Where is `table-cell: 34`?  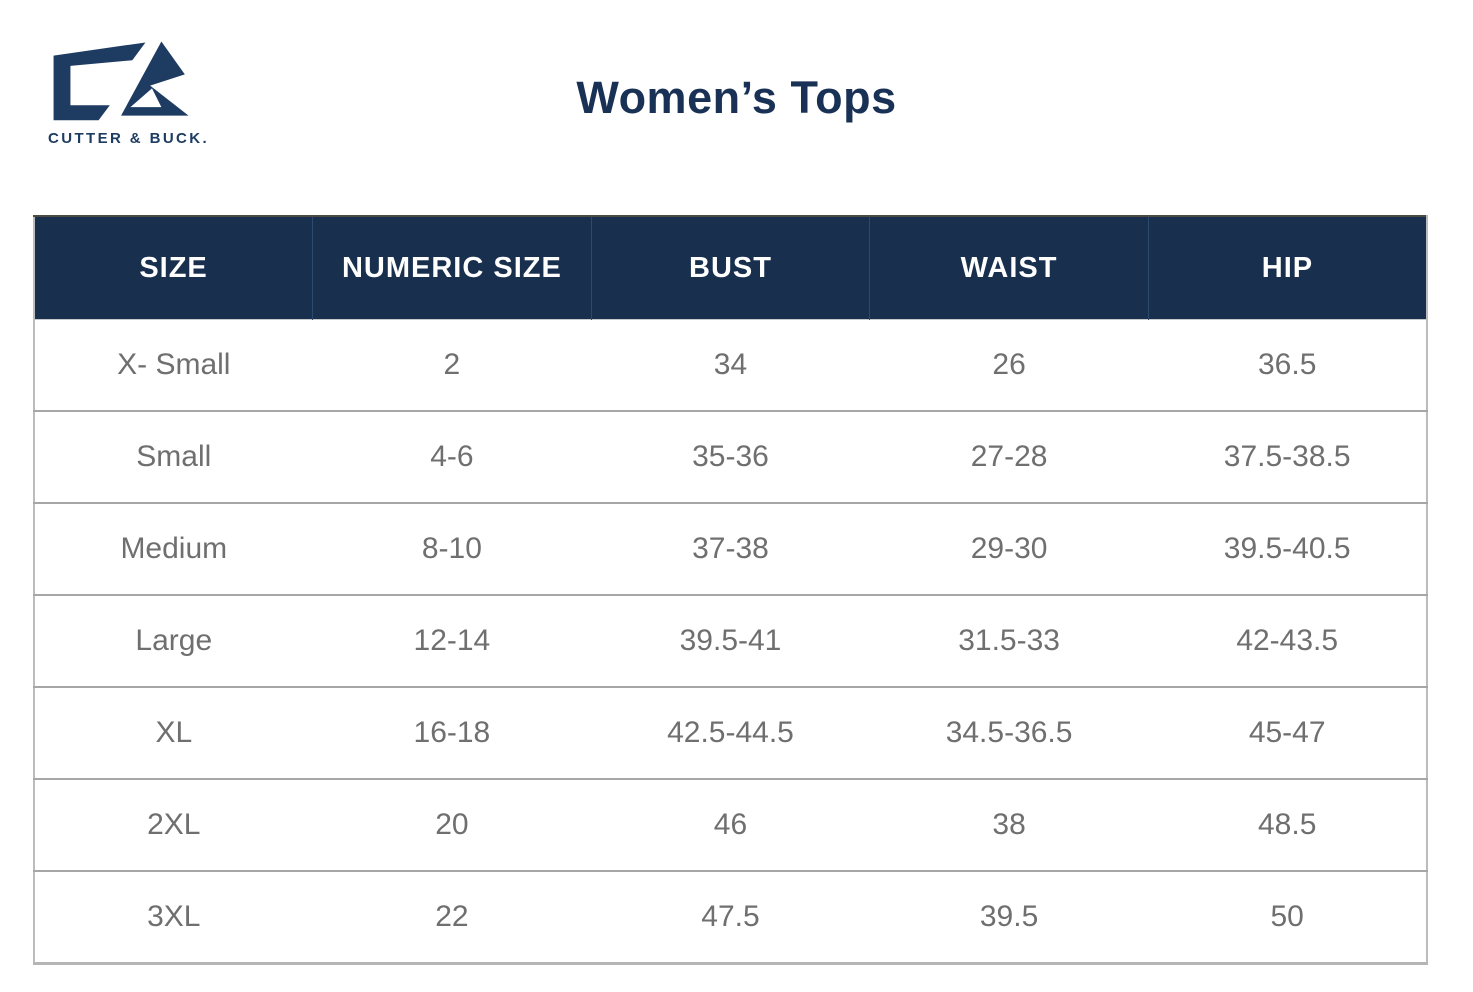 table-cell: 34 is located at coordinates (730, 365).